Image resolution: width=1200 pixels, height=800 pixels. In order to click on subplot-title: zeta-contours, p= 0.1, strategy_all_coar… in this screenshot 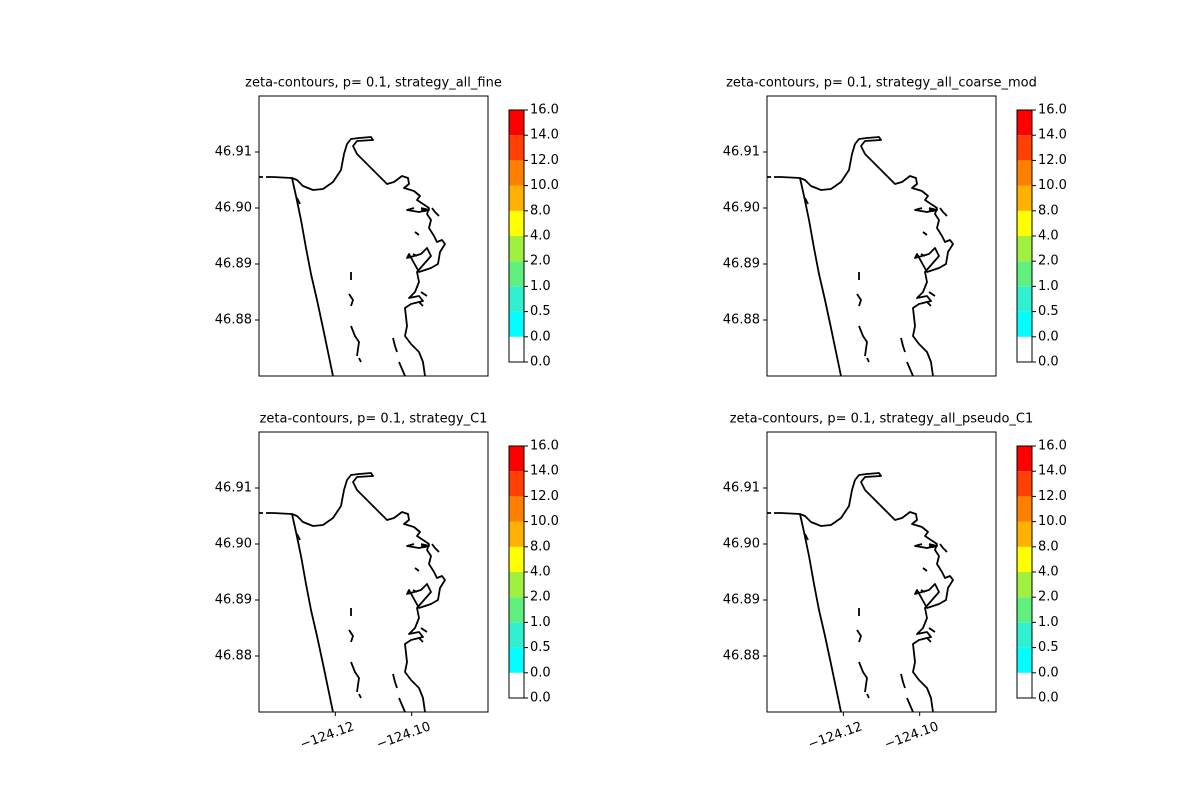, I will do `click(881, 83)`.